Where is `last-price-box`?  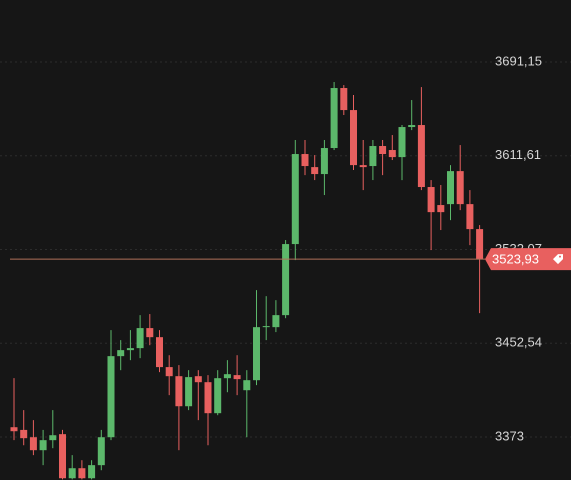
last-price-box is located at coordinates (528, 259).